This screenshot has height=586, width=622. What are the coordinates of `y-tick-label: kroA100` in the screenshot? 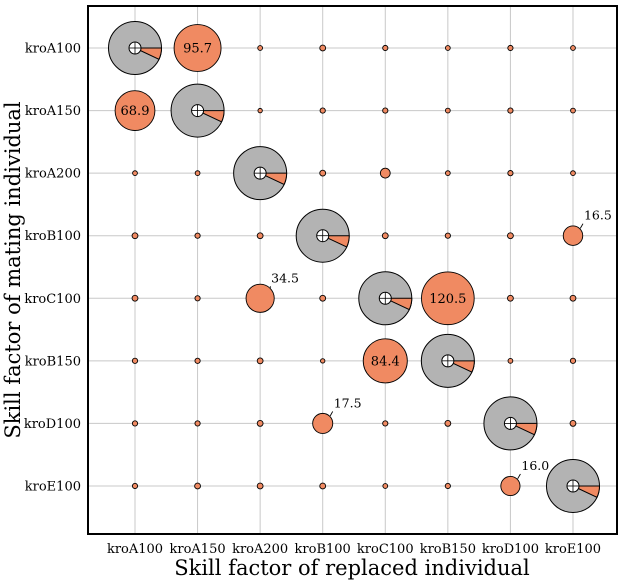 It's located at (53, 49).